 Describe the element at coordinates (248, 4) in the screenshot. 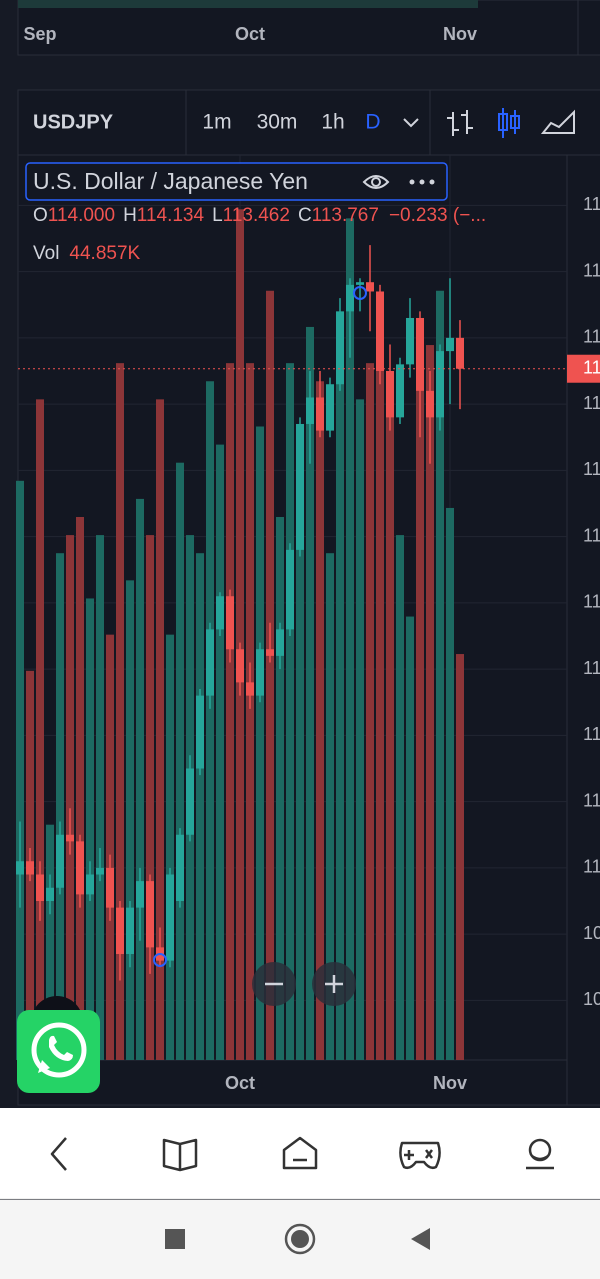

I see `prev-volume-strip` at that location.